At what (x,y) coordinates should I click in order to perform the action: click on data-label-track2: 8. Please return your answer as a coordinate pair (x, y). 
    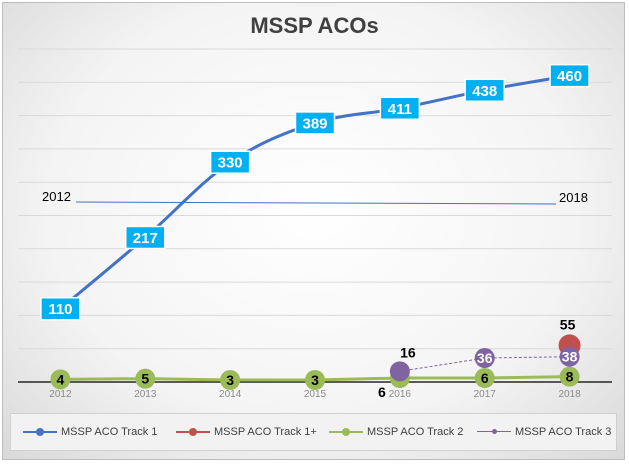
    Looking at the image, I should click on (570, 377).